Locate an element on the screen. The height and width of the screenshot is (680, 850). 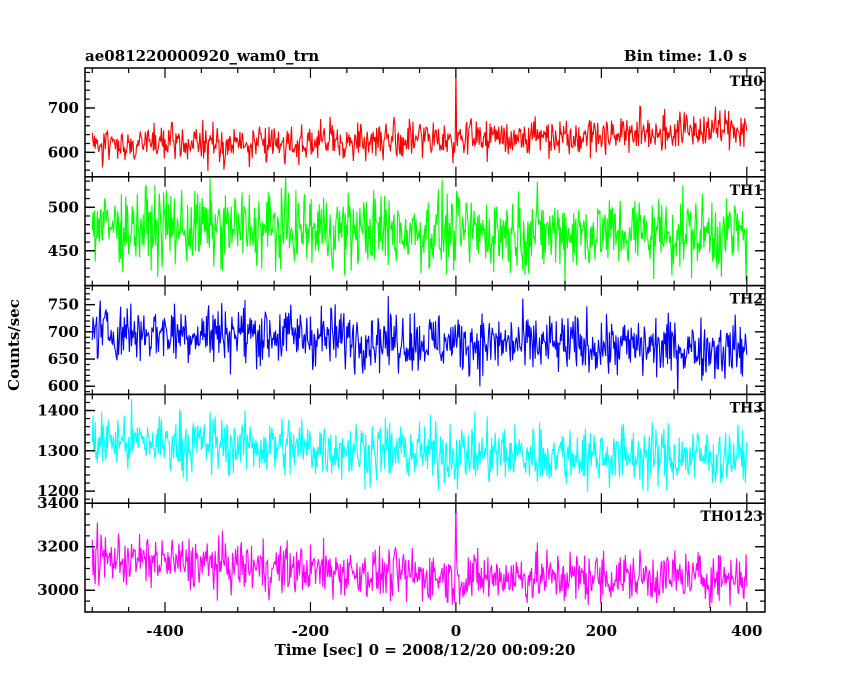
panel-frame-th2 is located at coordinates (425, 340).